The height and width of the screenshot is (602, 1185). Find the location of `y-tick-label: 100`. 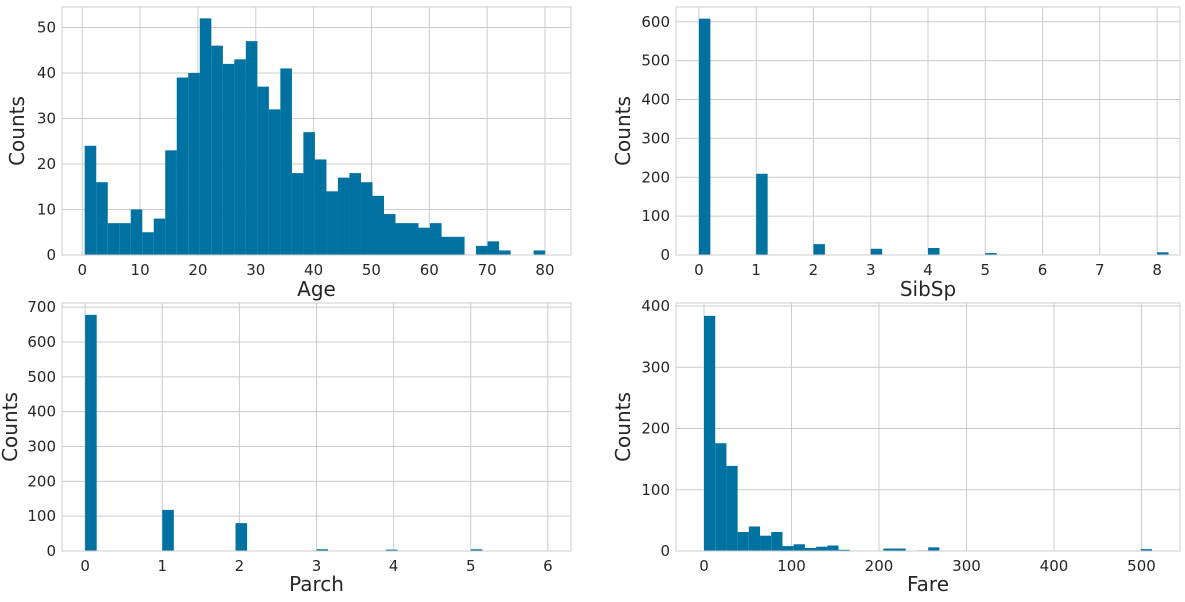

y-tick-label: 100 is located at coordinates (41, 516).